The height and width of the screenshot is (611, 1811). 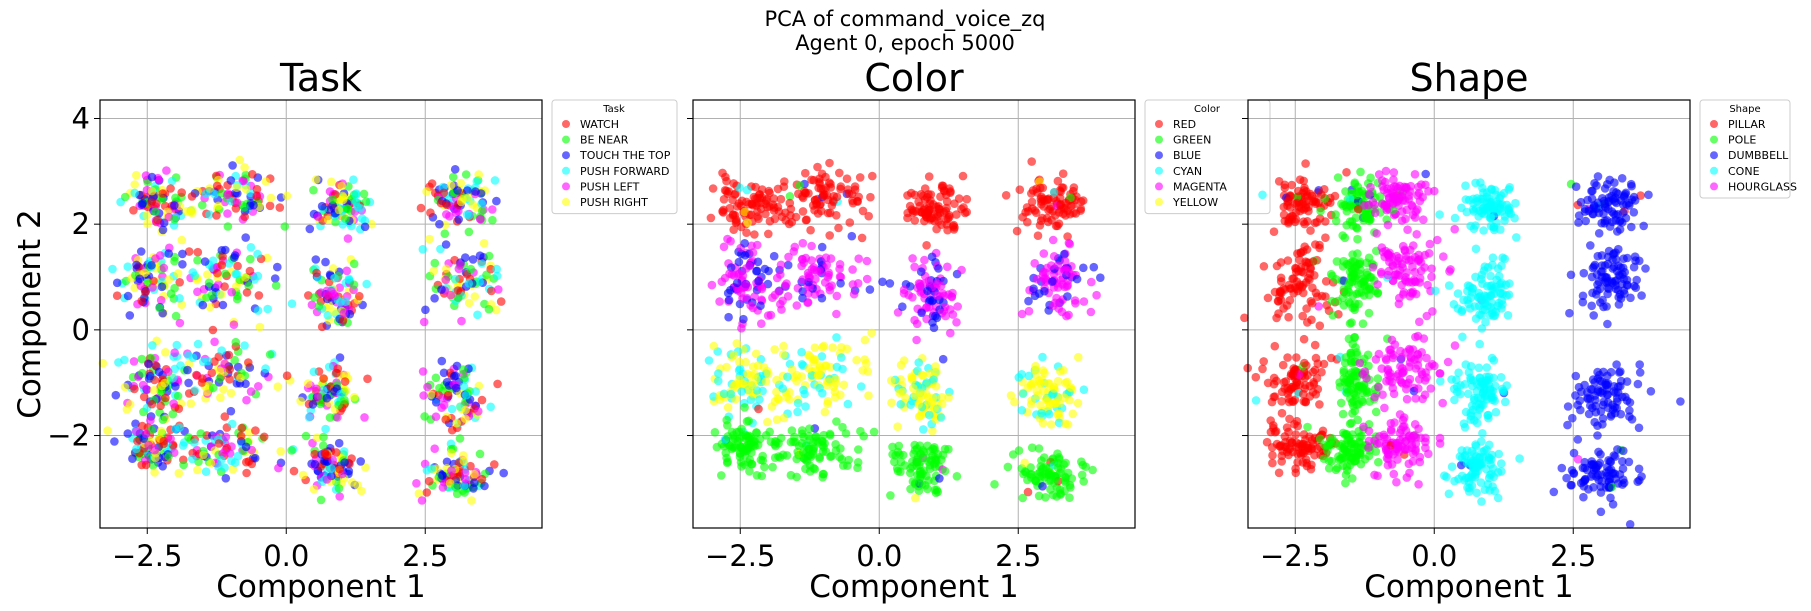 What do you see at coordinates (599, 124) in the screenshot?
I see `legend-label: WATCH` at bounding box center [599, 124].